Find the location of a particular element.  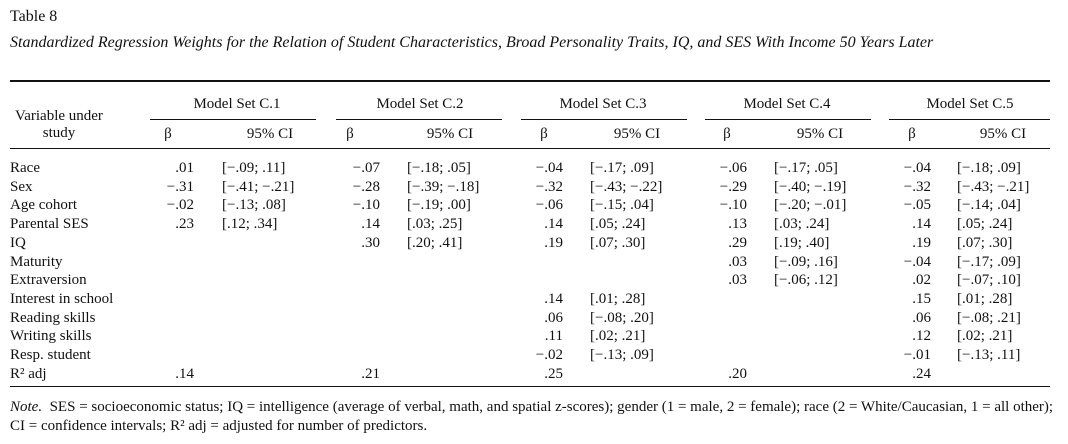

table-label: Table 8 is located at coordinates (34, 16).